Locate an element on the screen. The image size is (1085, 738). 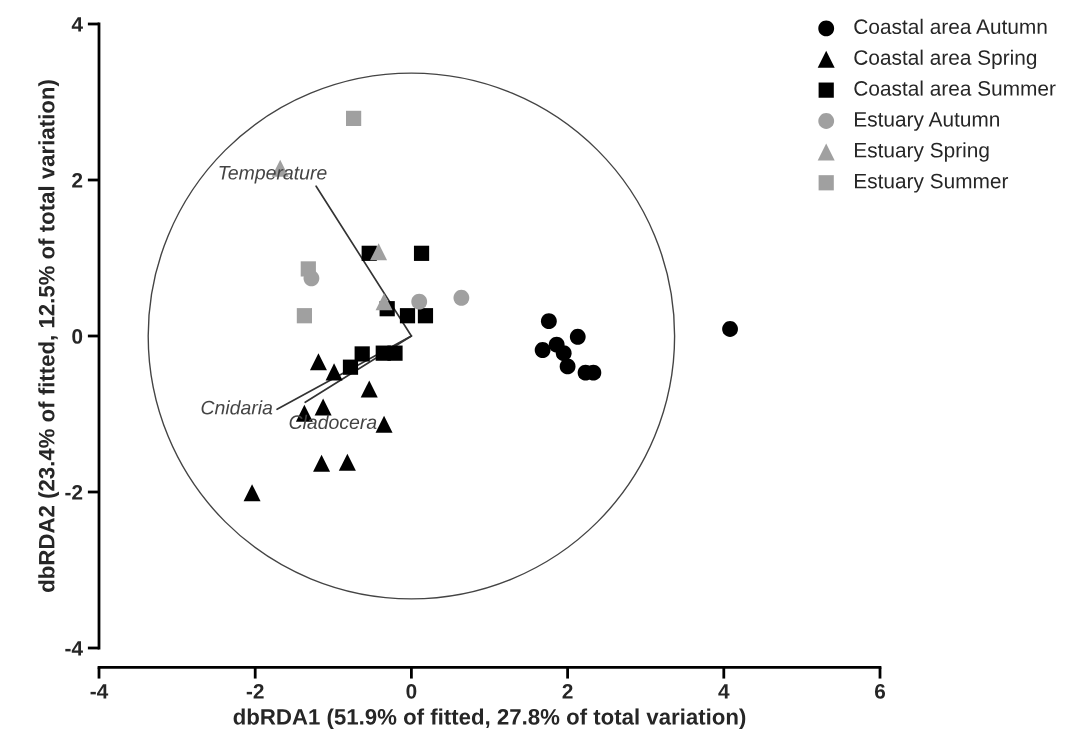
legend-label: Coastal area Summer is located at coordinates (955, 88).